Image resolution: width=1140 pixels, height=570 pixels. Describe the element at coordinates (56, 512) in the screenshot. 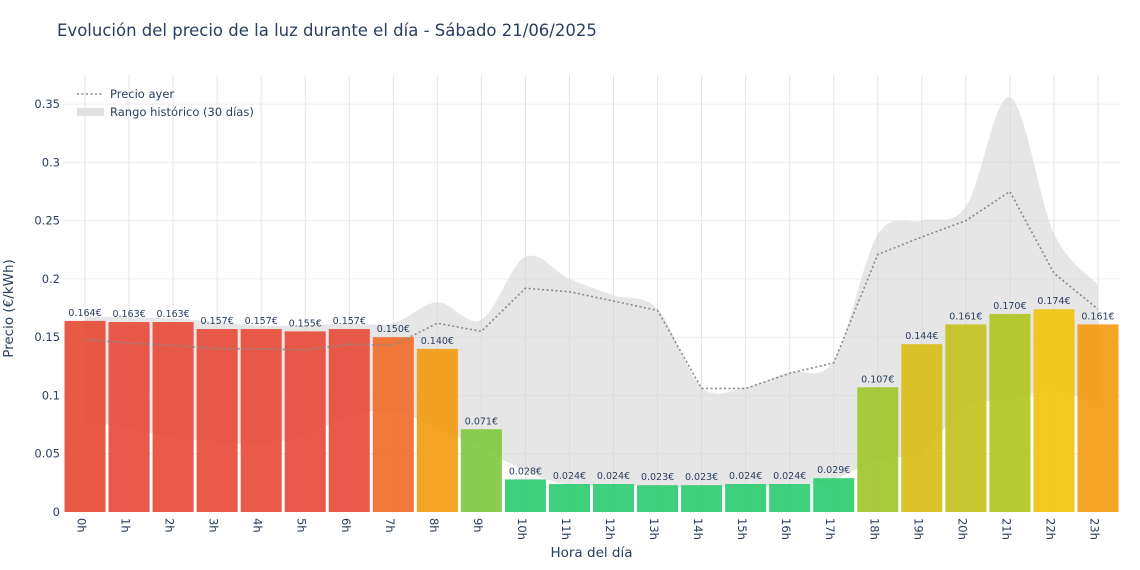

I see `y-tick-label: 0` at that location.